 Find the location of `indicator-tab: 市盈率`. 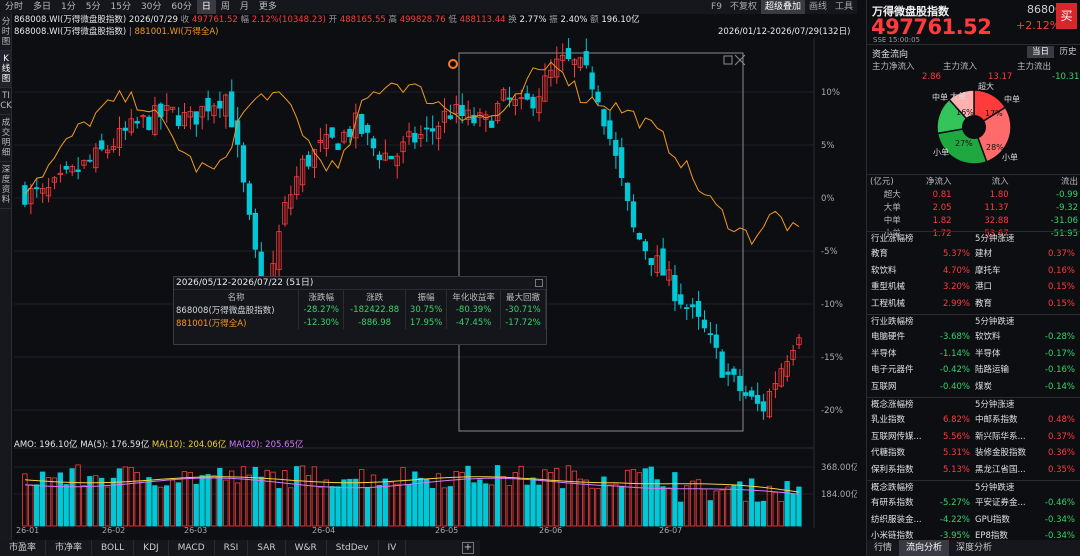

indicator-tab: 市盈率 is located at coordinates (23, 548).